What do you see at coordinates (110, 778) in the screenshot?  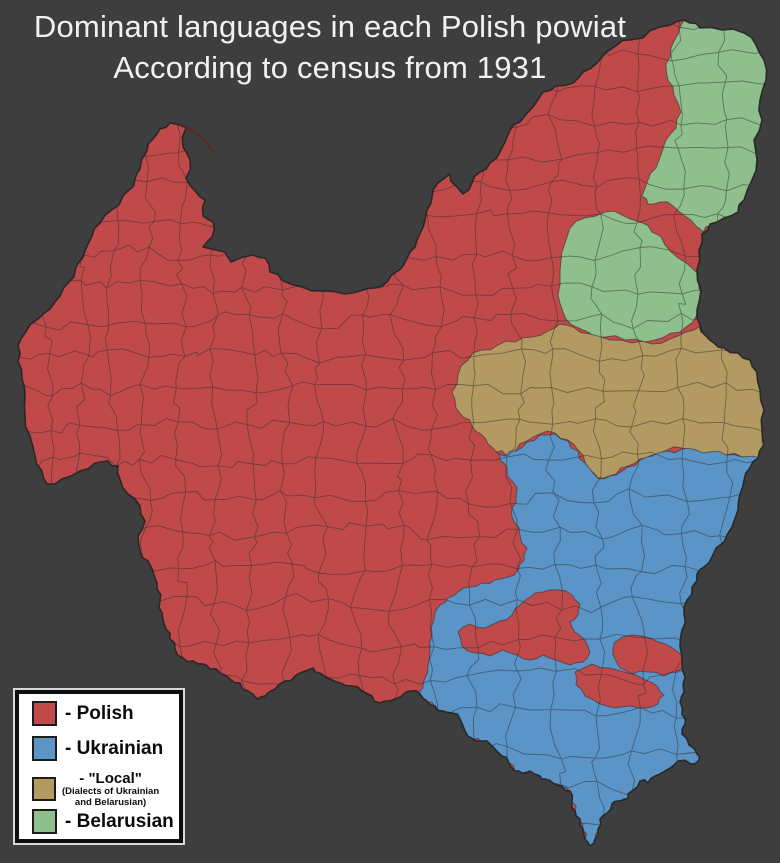 I see `legend-label-local: - "Local"` at bounding box center [110, 778].